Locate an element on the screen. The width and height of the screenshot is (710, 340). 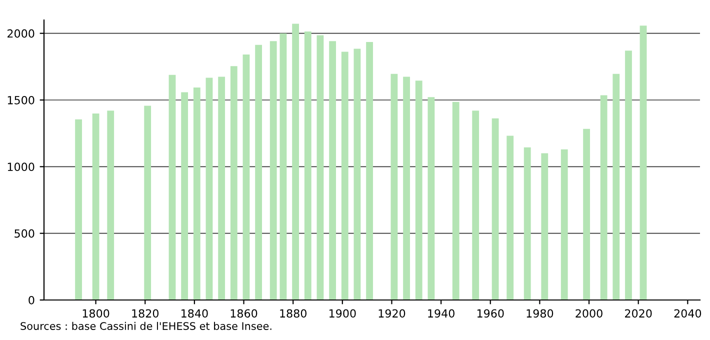
x-tick-label: 1860 is located at coordinates (244, 313).